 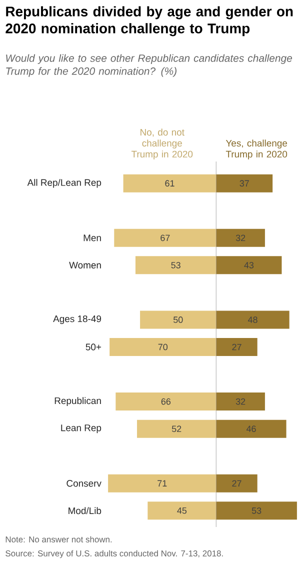 What do you see at coordinates (149, 21) in the screenshot?
I see `chart-title: Republicans divided by age and gender on 2020 nomination challenge to Trump` at bounding box center [149, 21].